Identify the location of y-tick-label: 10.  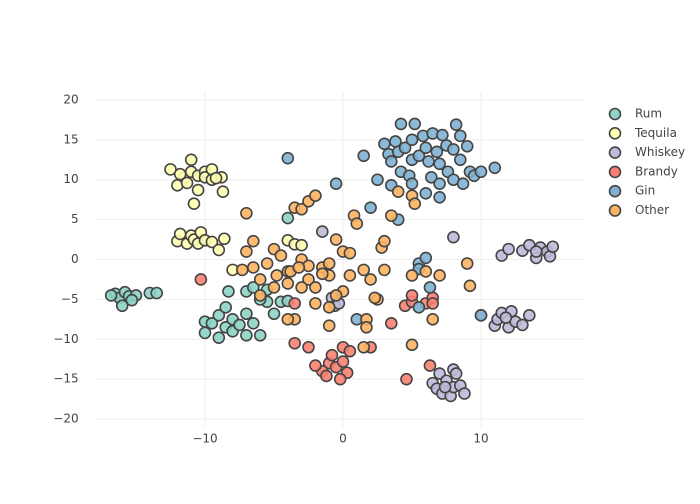
(70, 179).